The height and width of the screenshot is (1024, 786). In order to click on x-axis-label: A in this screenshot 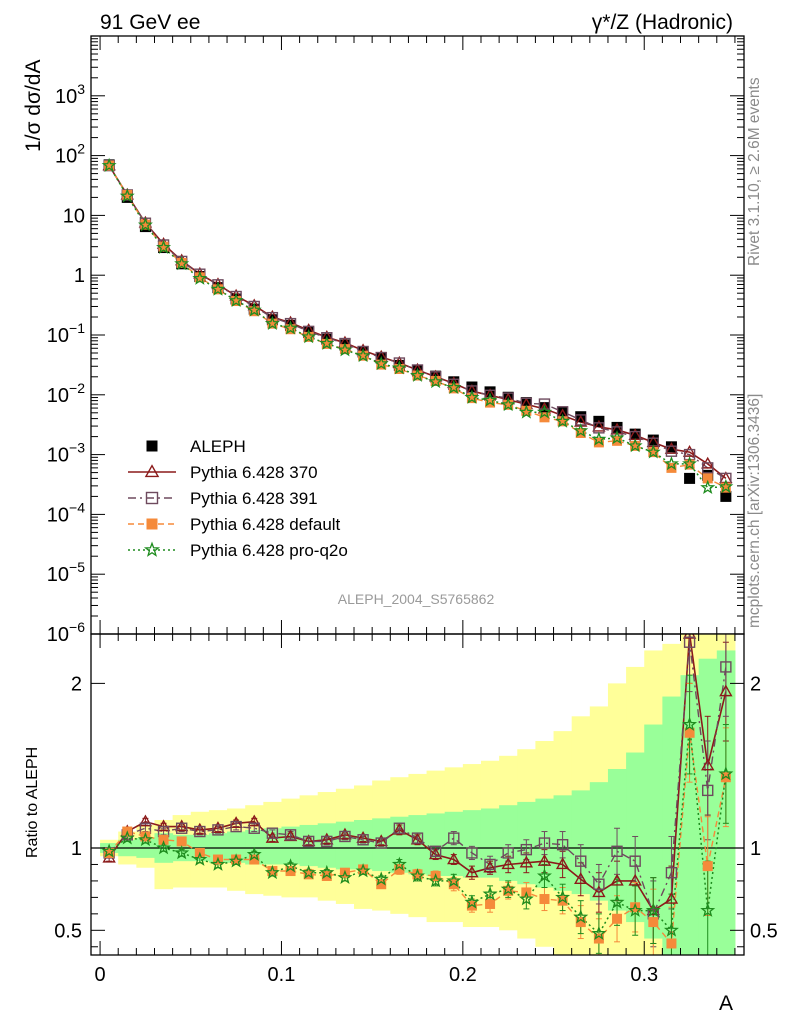, I will do `click(726, 1003)`.